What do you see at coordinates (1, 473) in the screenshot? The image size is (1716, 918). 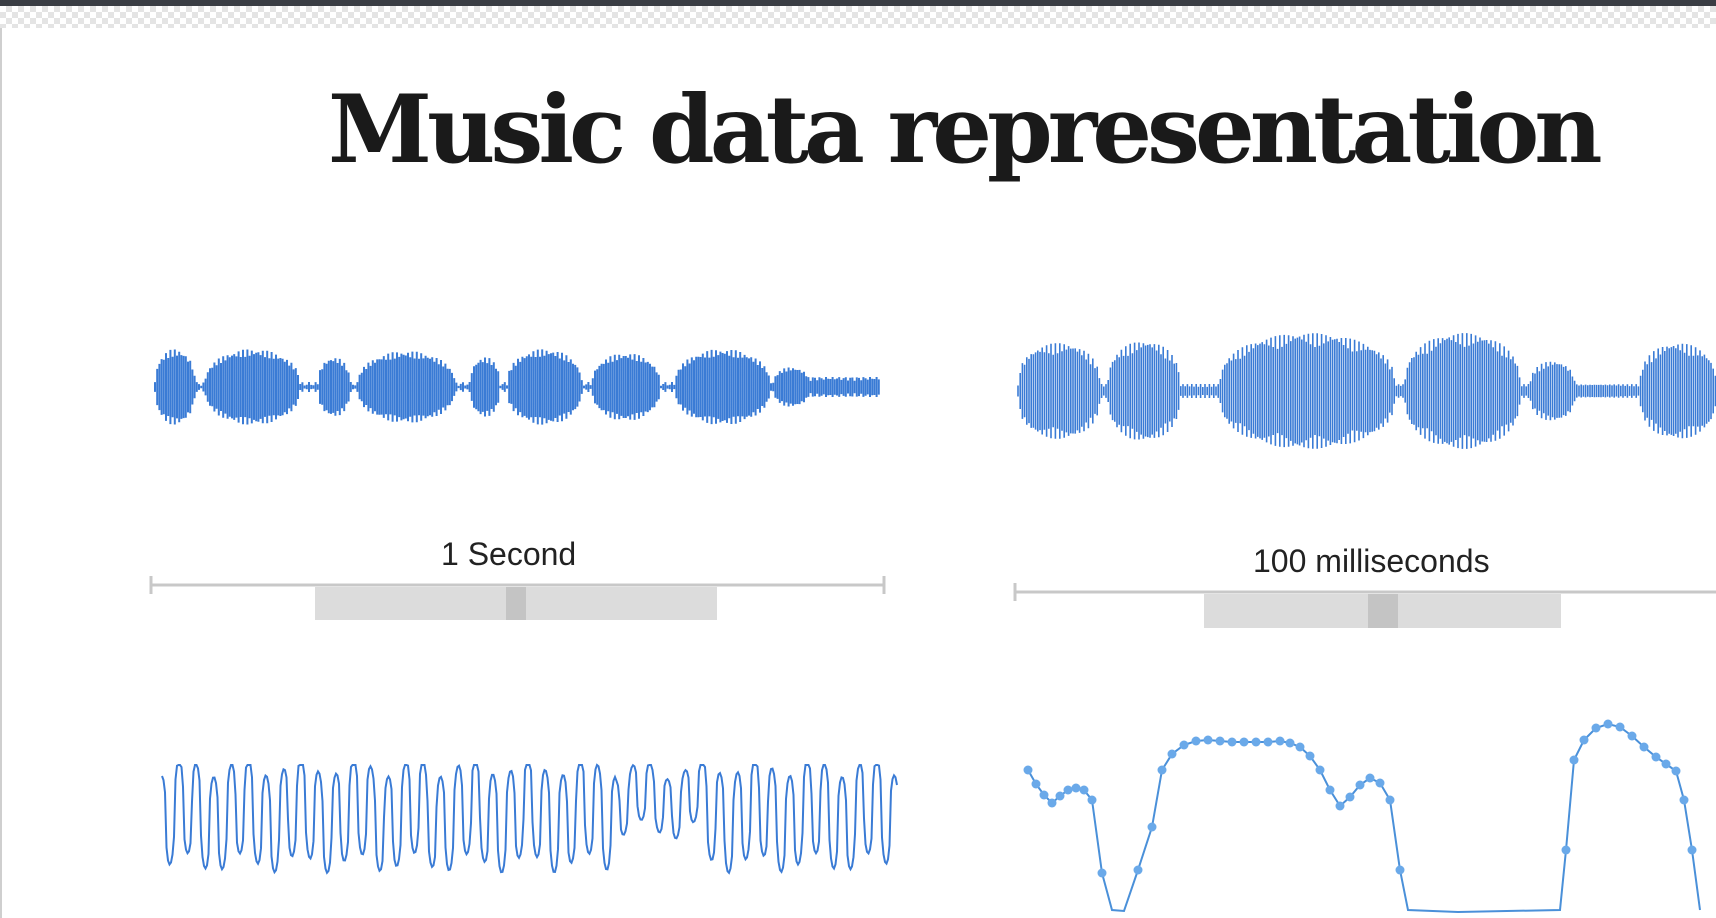 I see `left-border` at bounding box center [1, 473].